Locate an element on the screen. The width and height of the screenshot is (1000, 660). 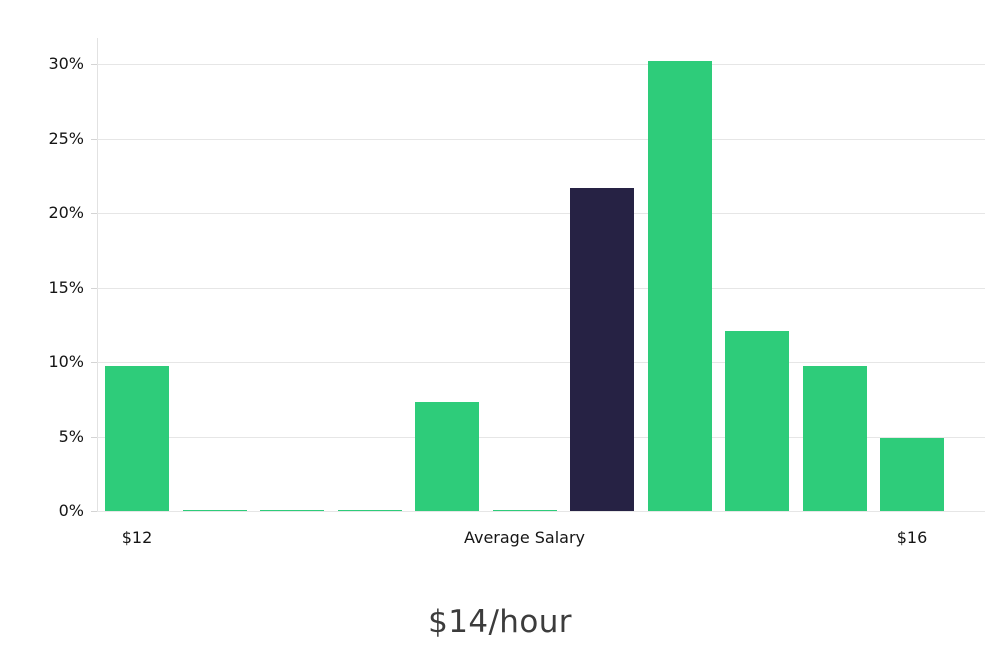
gridline-30% is located at coordinates (541, 64).